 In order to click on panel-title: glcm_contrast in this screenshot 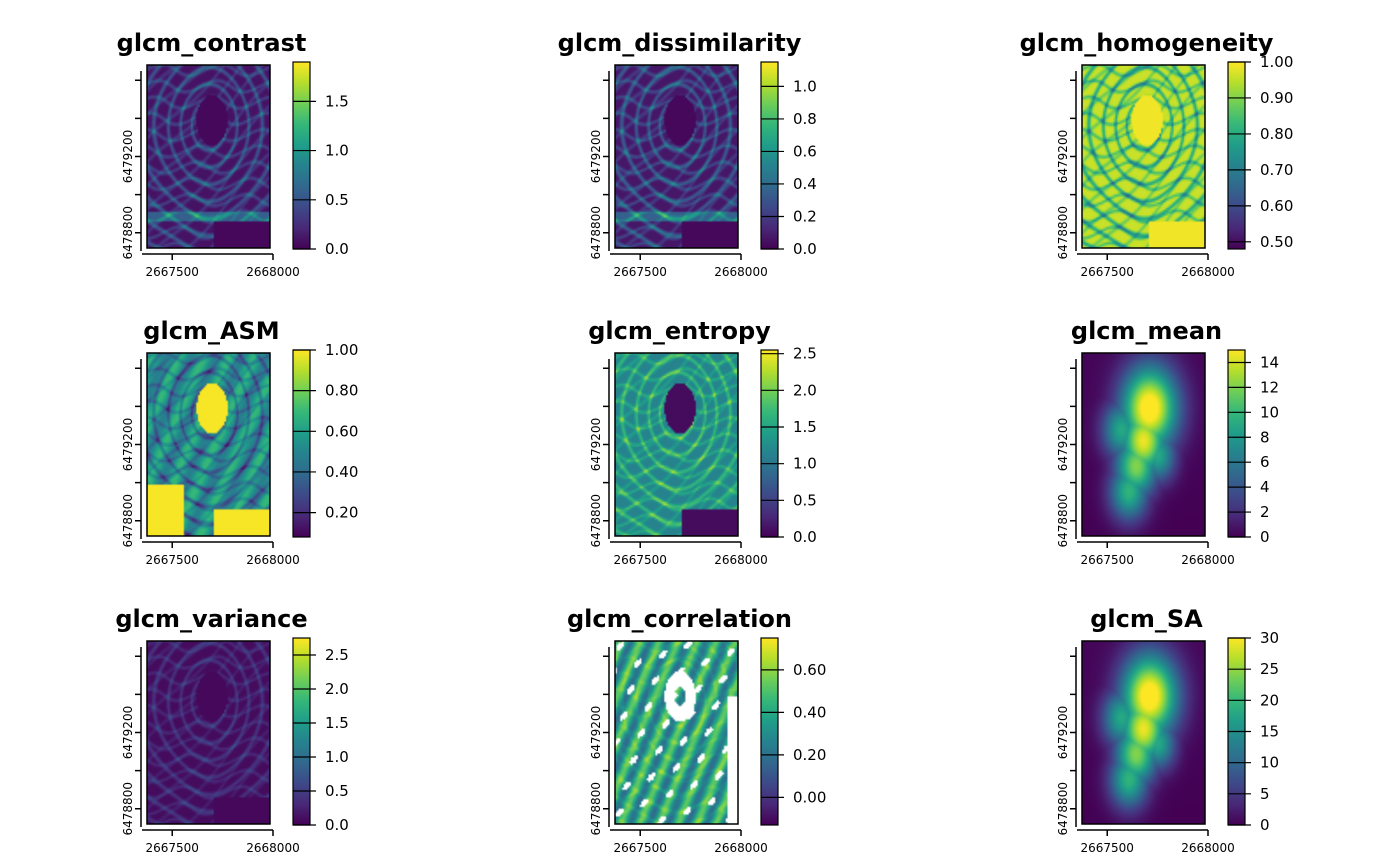, I will do `click(212, 43)`.